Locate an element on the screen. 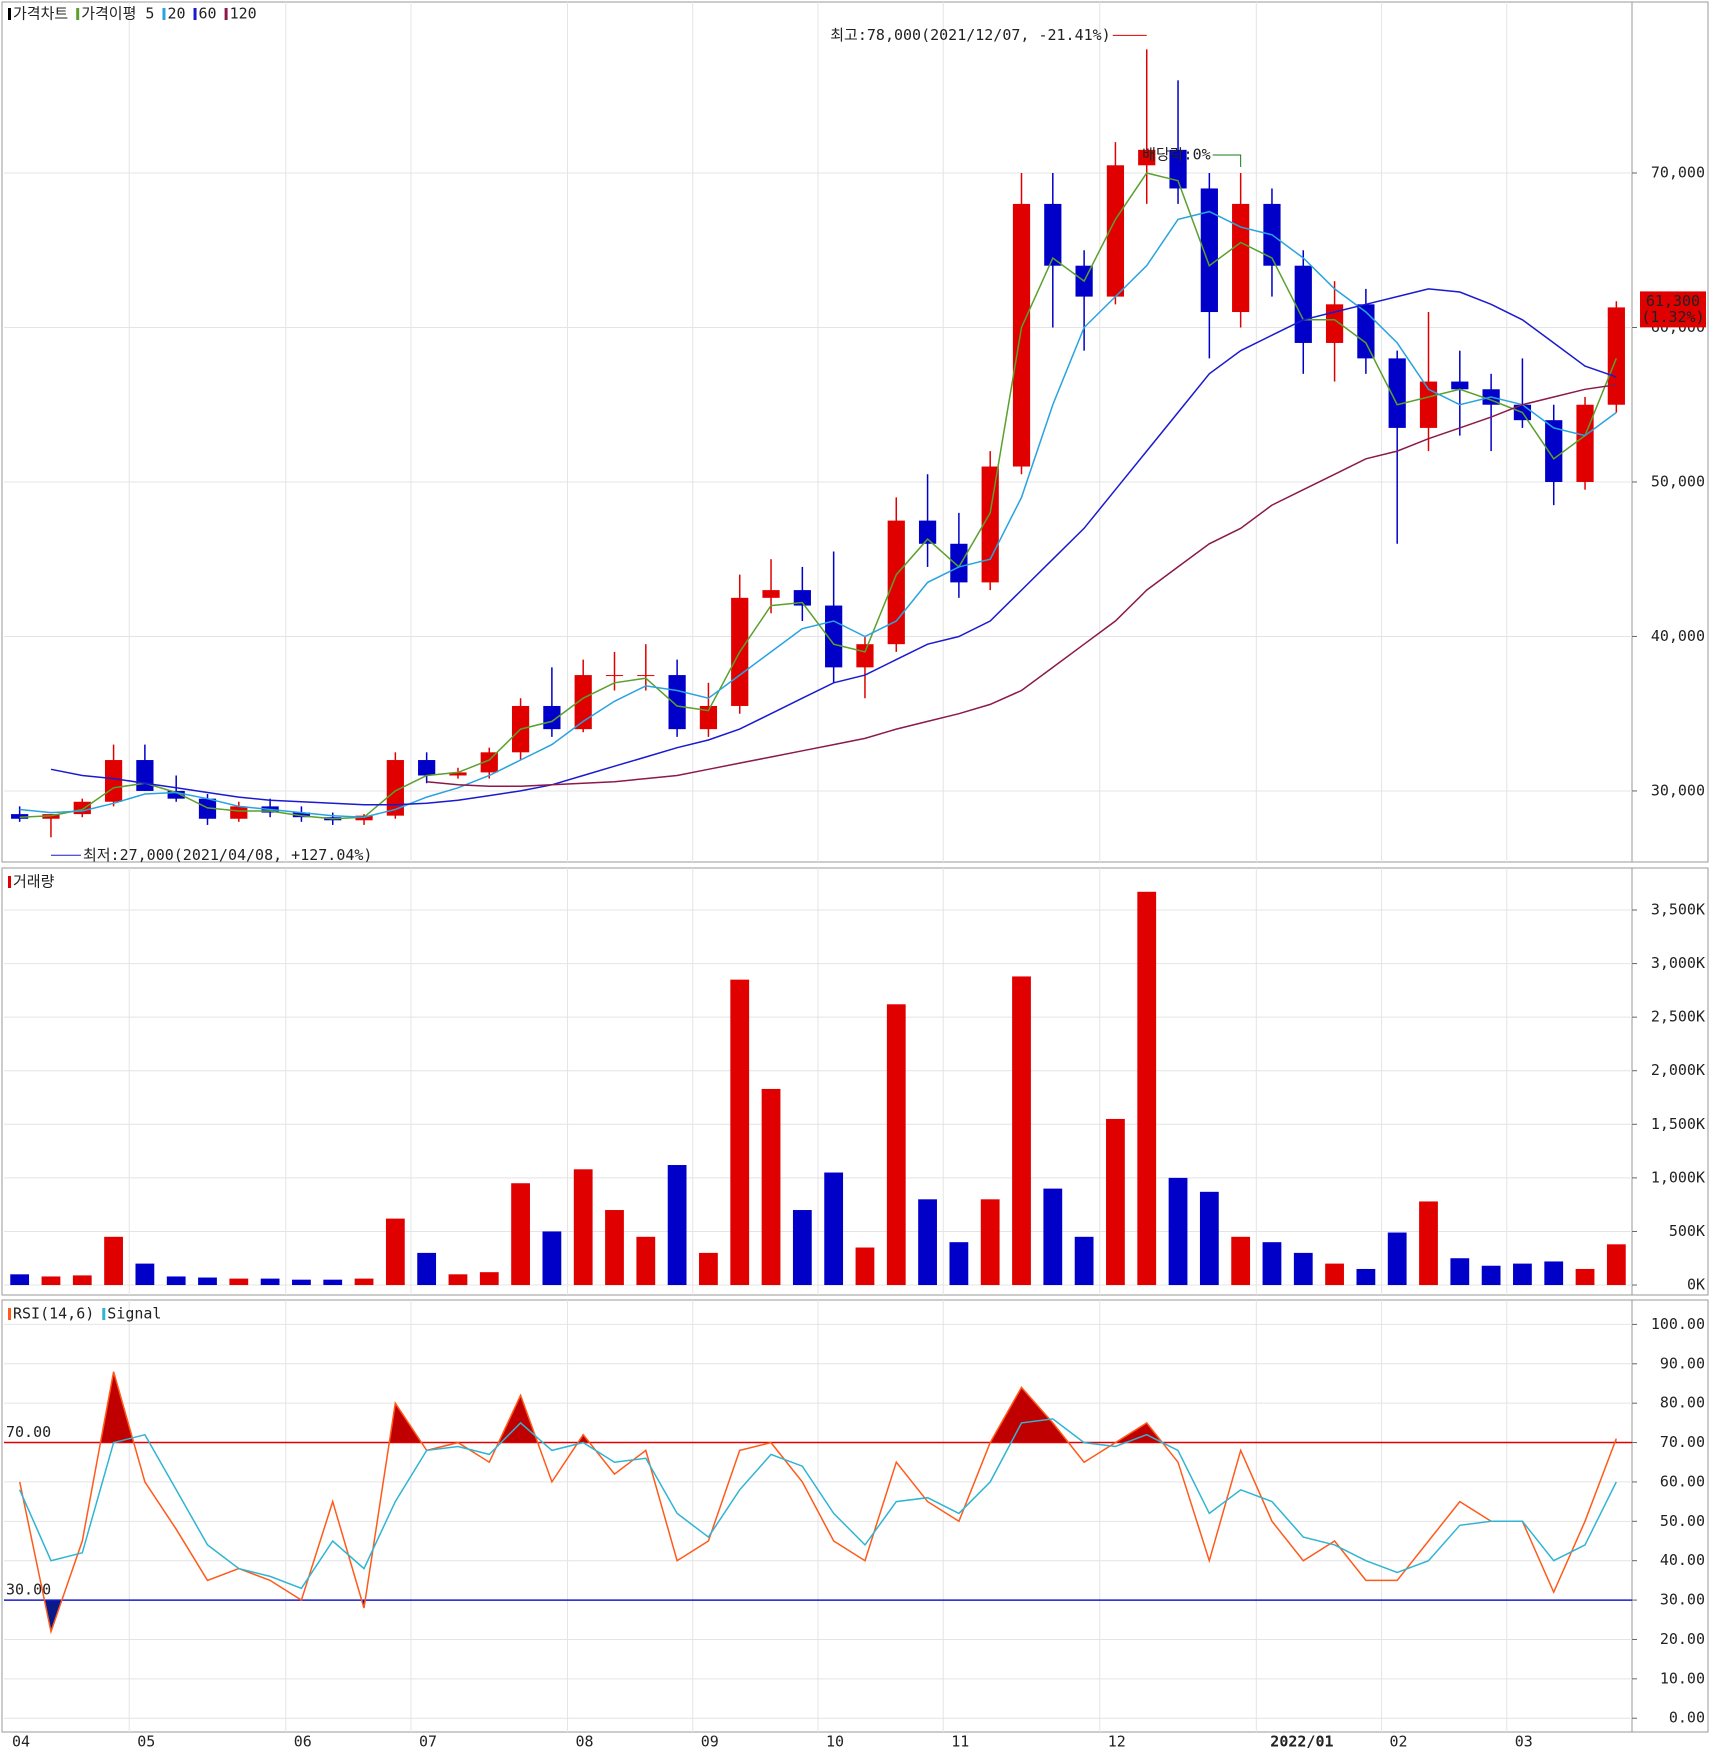 The image size is (1712, 1752). legend-label: Signal is located at coordinates (134, 1314).